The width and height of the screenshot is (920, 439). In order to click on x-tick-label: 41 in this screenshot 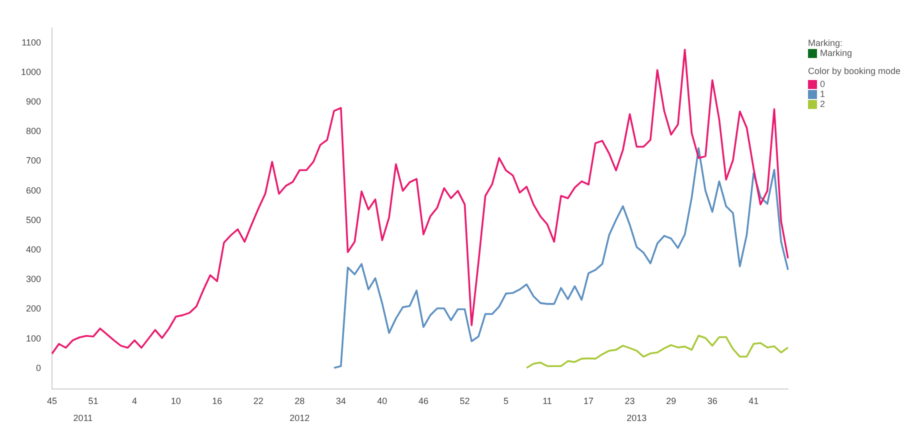, I will do `click(753, 401)`.